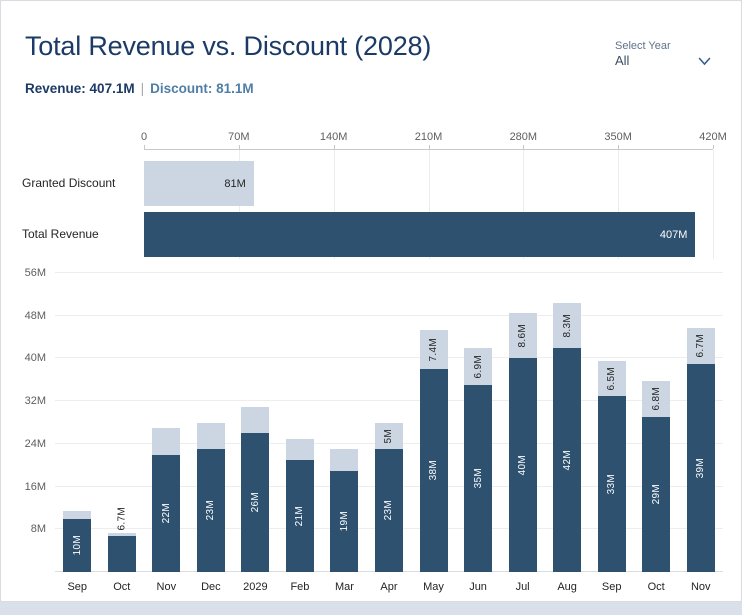 This screenshot has width=742, height=615. I want to click on revenue-segment: 35M, so click(478, 478).